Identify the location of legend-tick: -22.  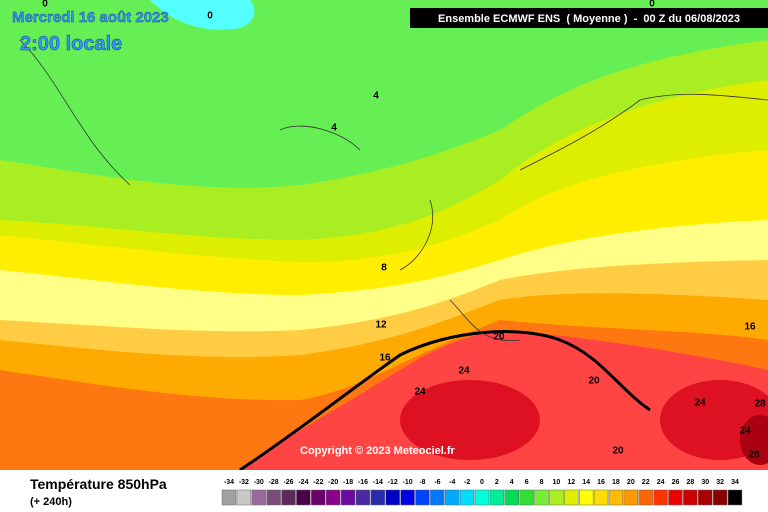
(318, 482).